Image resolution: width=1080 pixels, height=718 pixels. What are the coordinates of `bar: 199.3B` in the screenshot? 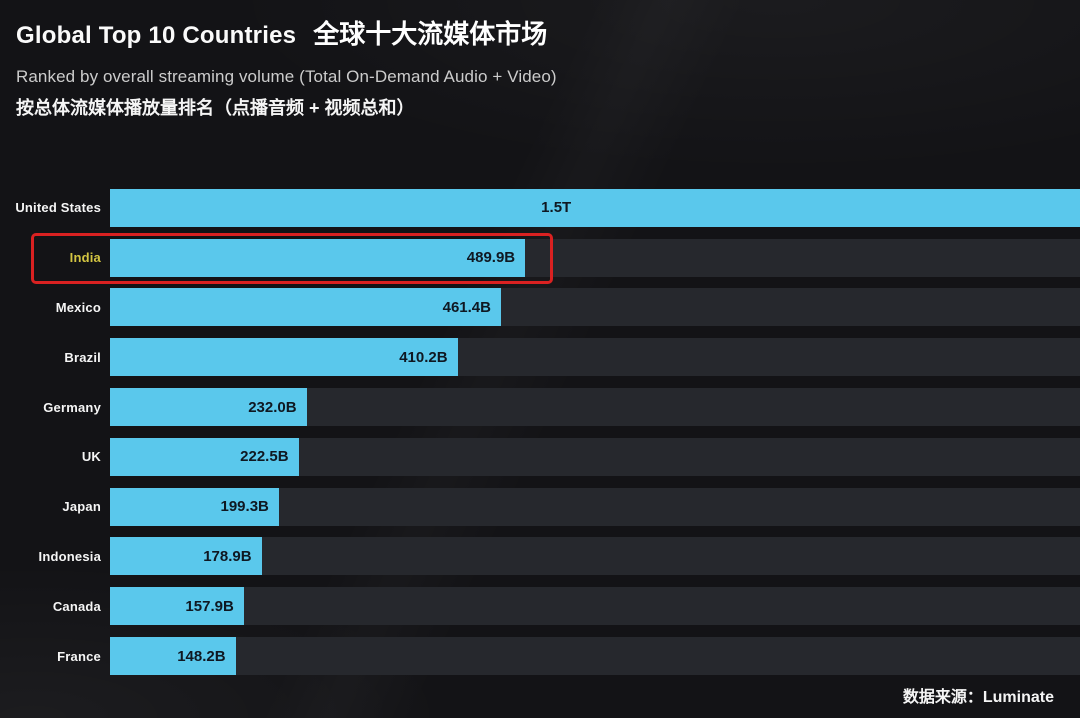 It's located at (194, 506).